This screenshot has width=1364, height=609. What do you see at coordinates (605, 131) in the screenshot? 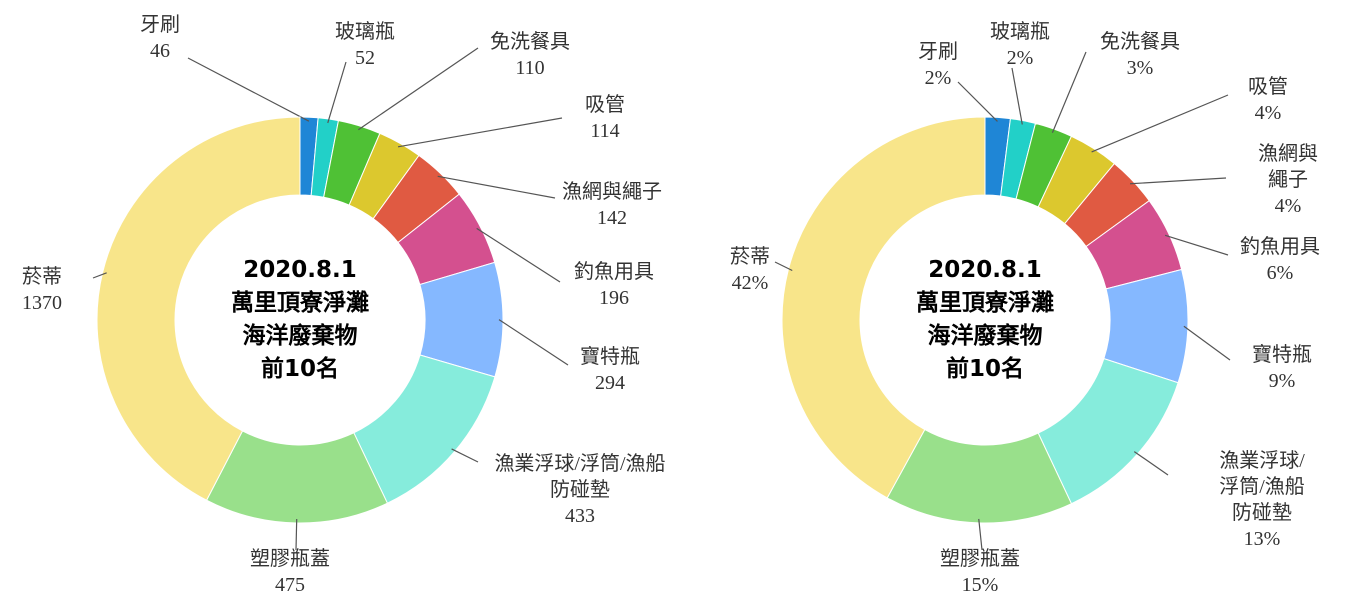
I see `value-label: 114` at bounding box center [605, 131].